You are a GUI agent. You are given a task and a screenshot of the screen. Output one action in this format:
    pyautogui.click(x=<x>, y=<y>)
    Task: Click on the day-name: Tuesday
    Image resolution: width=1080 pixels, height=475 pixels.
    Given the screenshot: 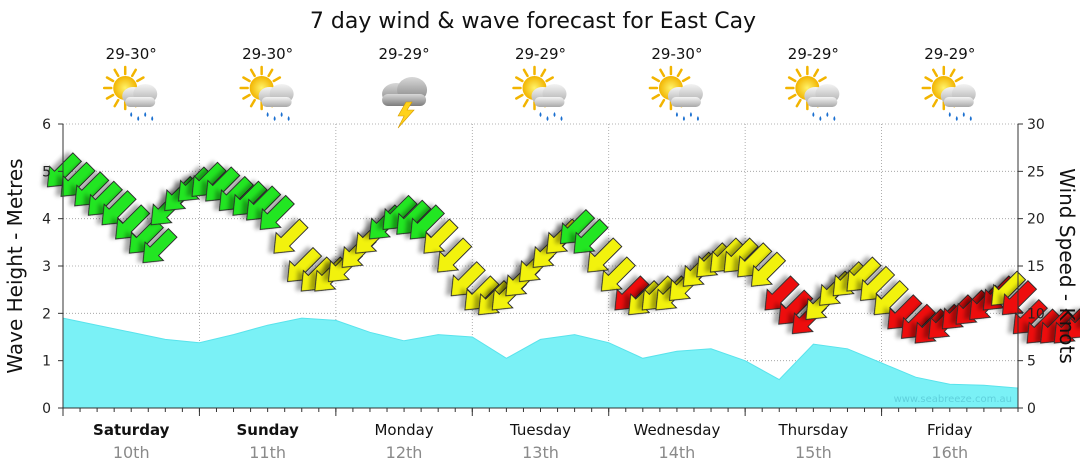 What is the action you would take?
    pyautogui.click(x=540, y=430)
    